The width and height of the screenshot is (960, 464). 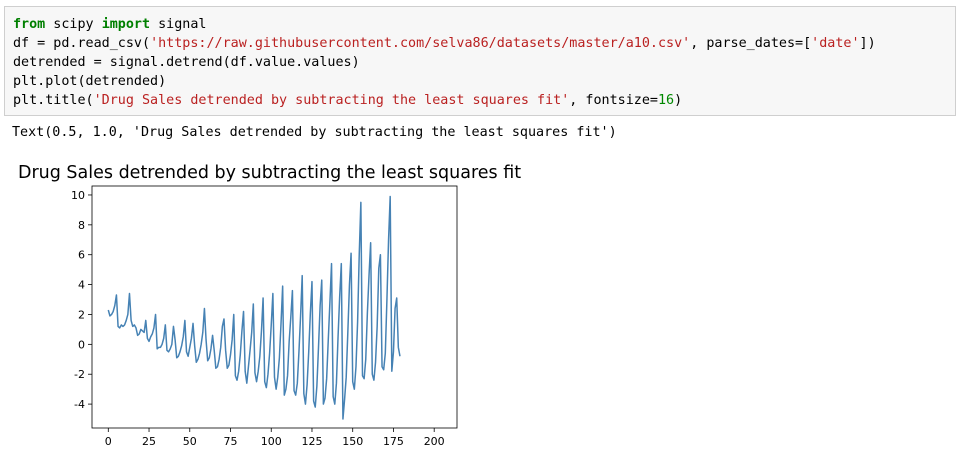 What do you see at coordinates (311, 441) in the screenshot?
I see `x-tick-label: 125` at bounding box center [311, 441].